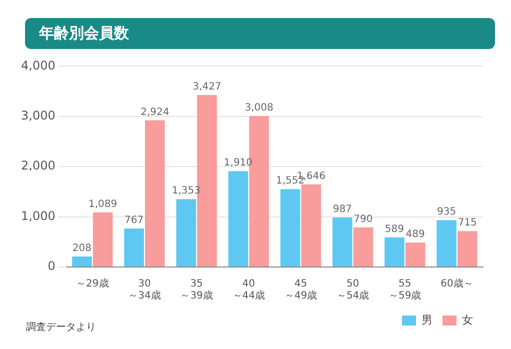  What do you see at coordinates (52, 266) in the screenshot?
I see `y-tick-label: 0` at bounding box center [52, 266].